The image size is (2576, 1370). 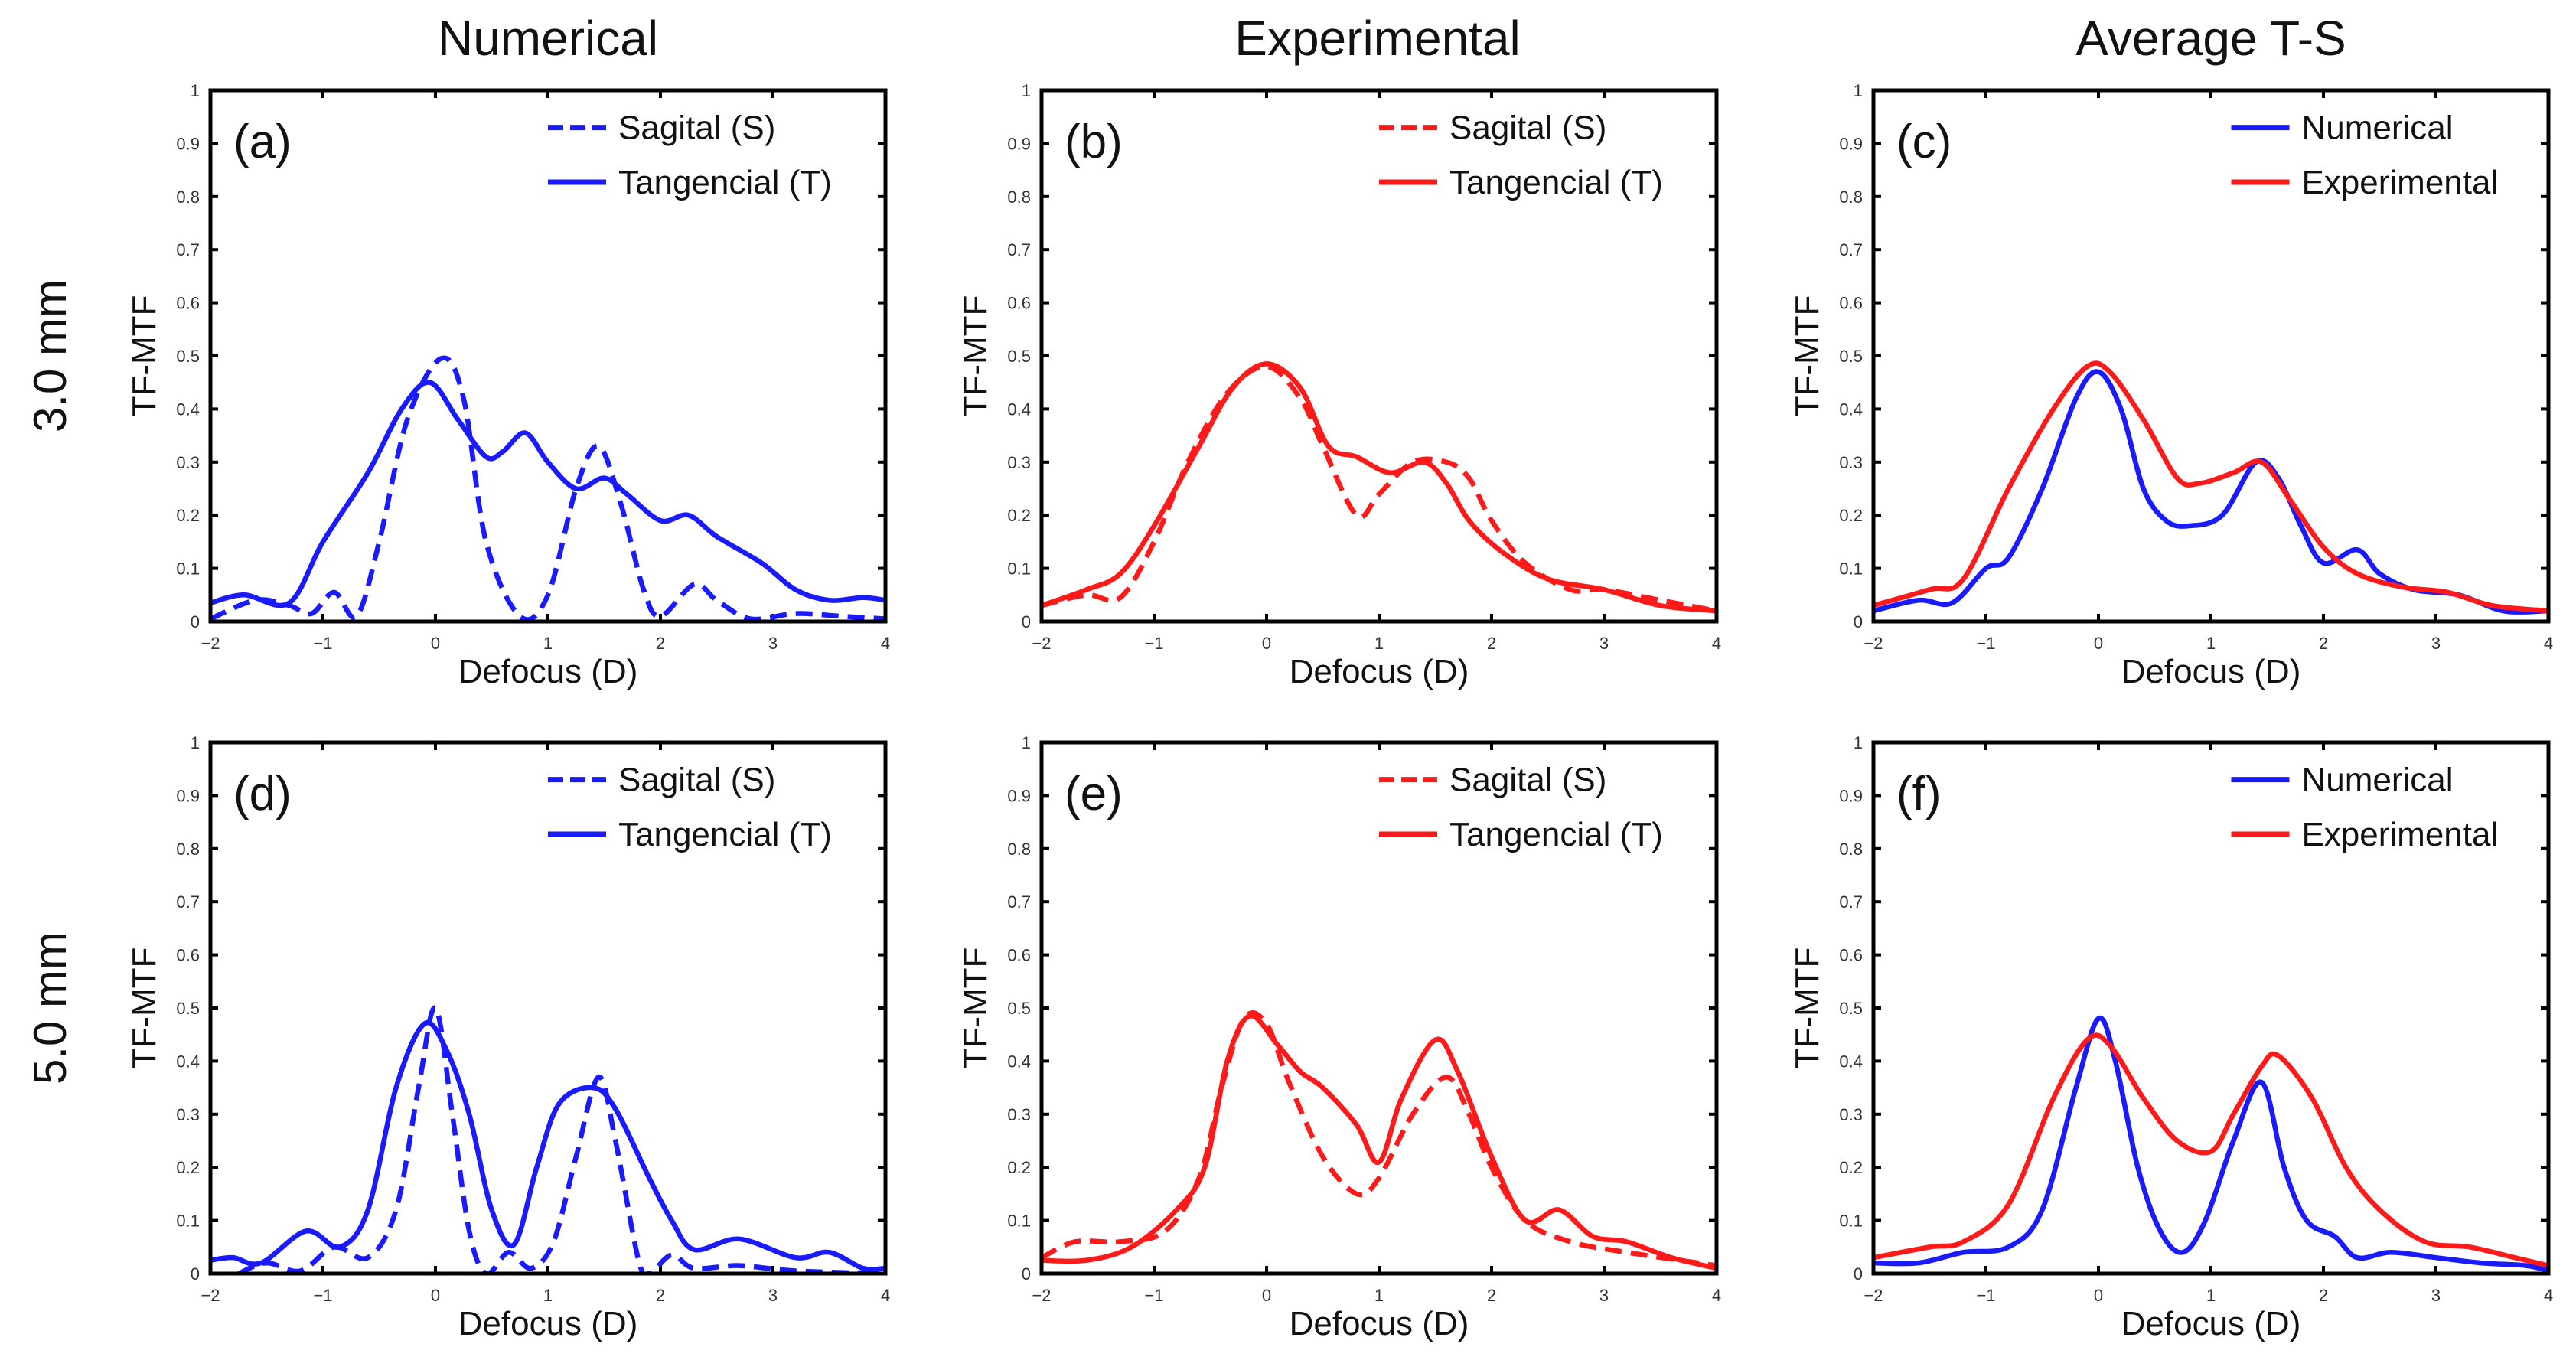 I want to click on panel-label: (f), so click(x=1919, y=794).